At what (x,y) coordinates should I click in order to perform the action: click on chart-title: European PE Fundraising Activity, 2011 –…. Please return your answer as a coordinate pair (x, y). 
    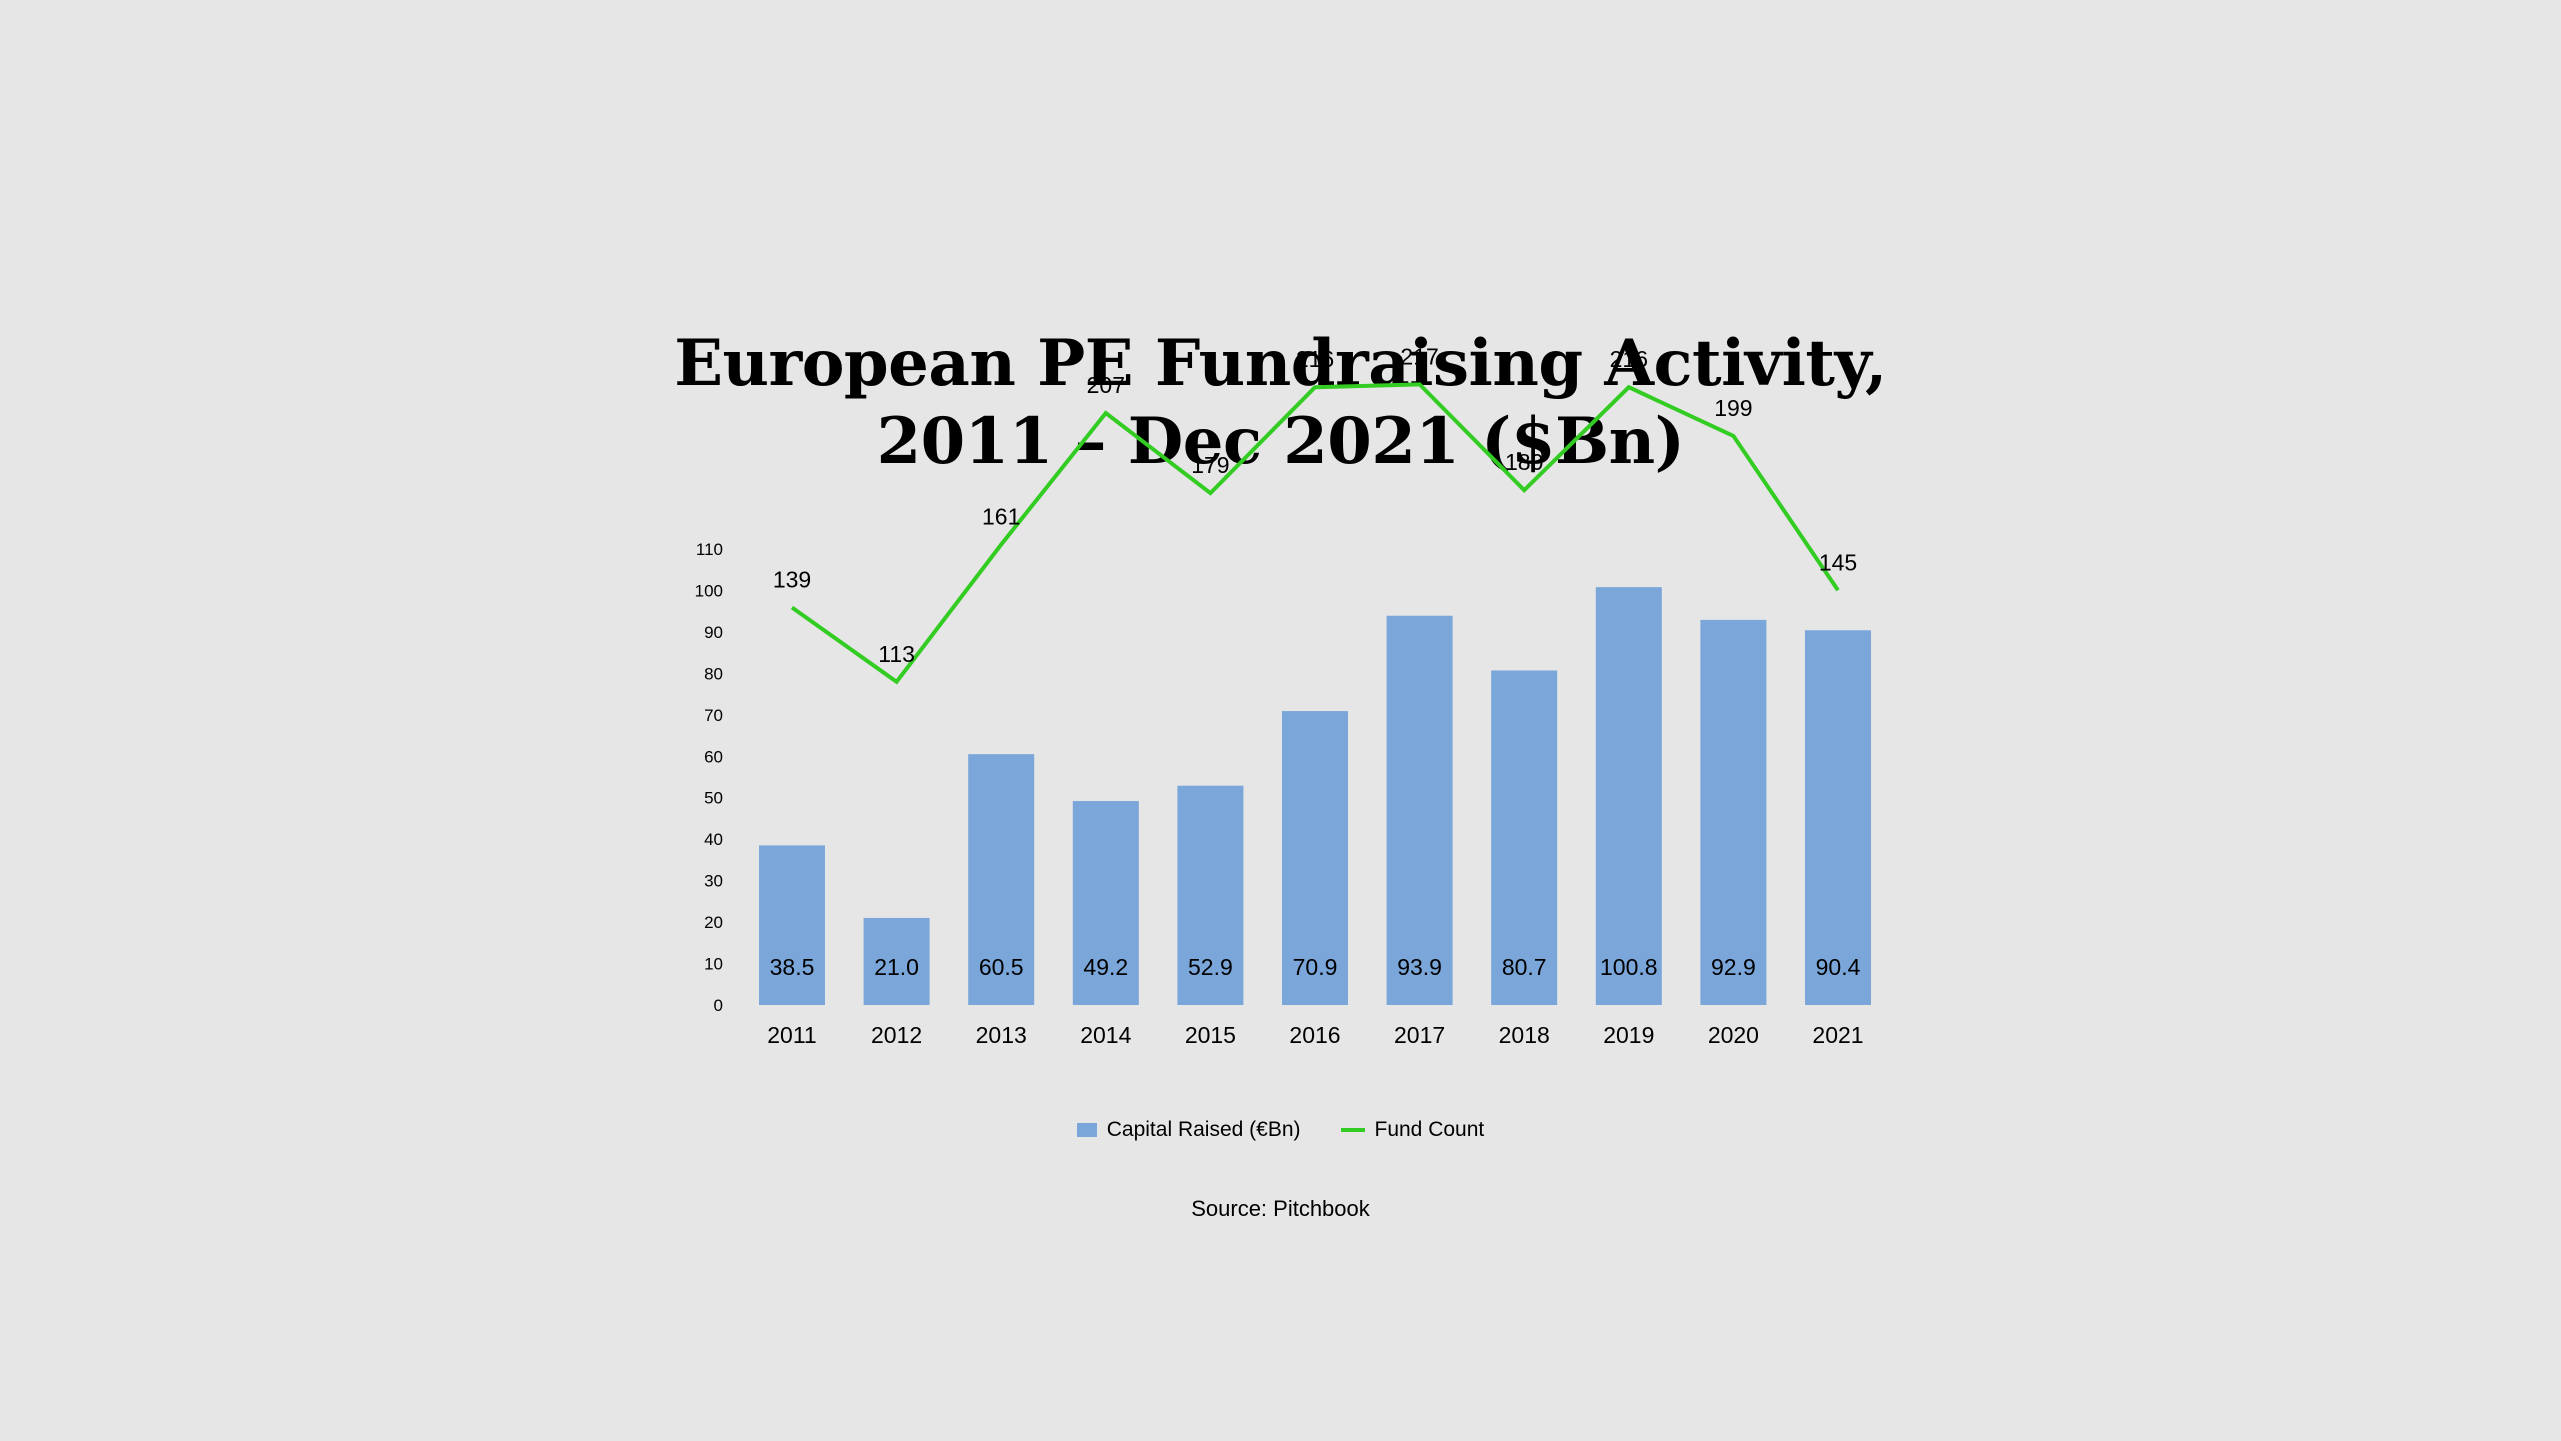
    Looking at the image, I should click on (1280, 403).